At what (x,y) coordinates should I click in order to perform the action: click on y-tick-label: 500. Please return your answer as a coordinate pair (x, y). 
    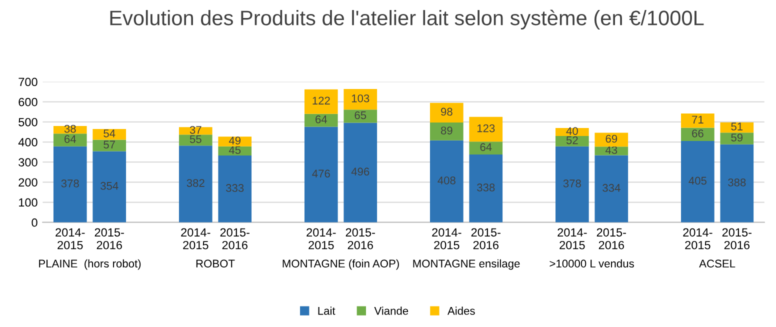
    Looking at the image, I should click on (28, 122).